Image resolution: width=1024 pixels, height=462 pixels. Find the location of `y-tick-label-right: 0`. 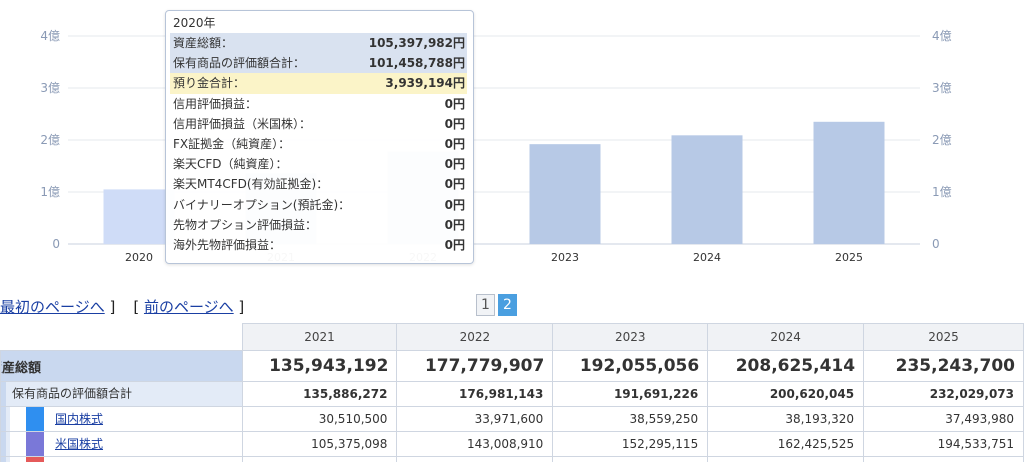

y-tick-label-right: 0 is located at coordinates (936, 244).